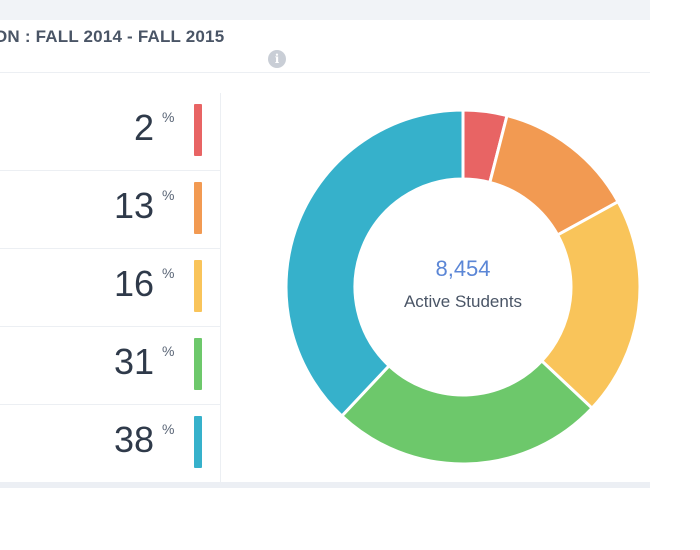 This screenshot has height=550, width=700. Describe the element at coordinates (133, 361) in the screenshot. I see `percentage-value: 31` at that location.